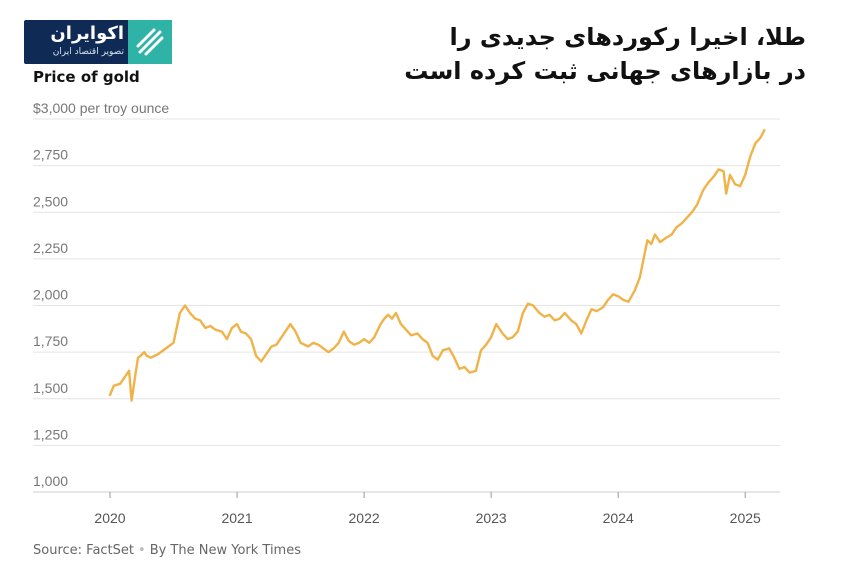 The height and width of the screenshot is (572, 850). Describe the element at coordinates (50, 434) in the screenshot. I see `y-tick-label-1250: 1,250` at that location.